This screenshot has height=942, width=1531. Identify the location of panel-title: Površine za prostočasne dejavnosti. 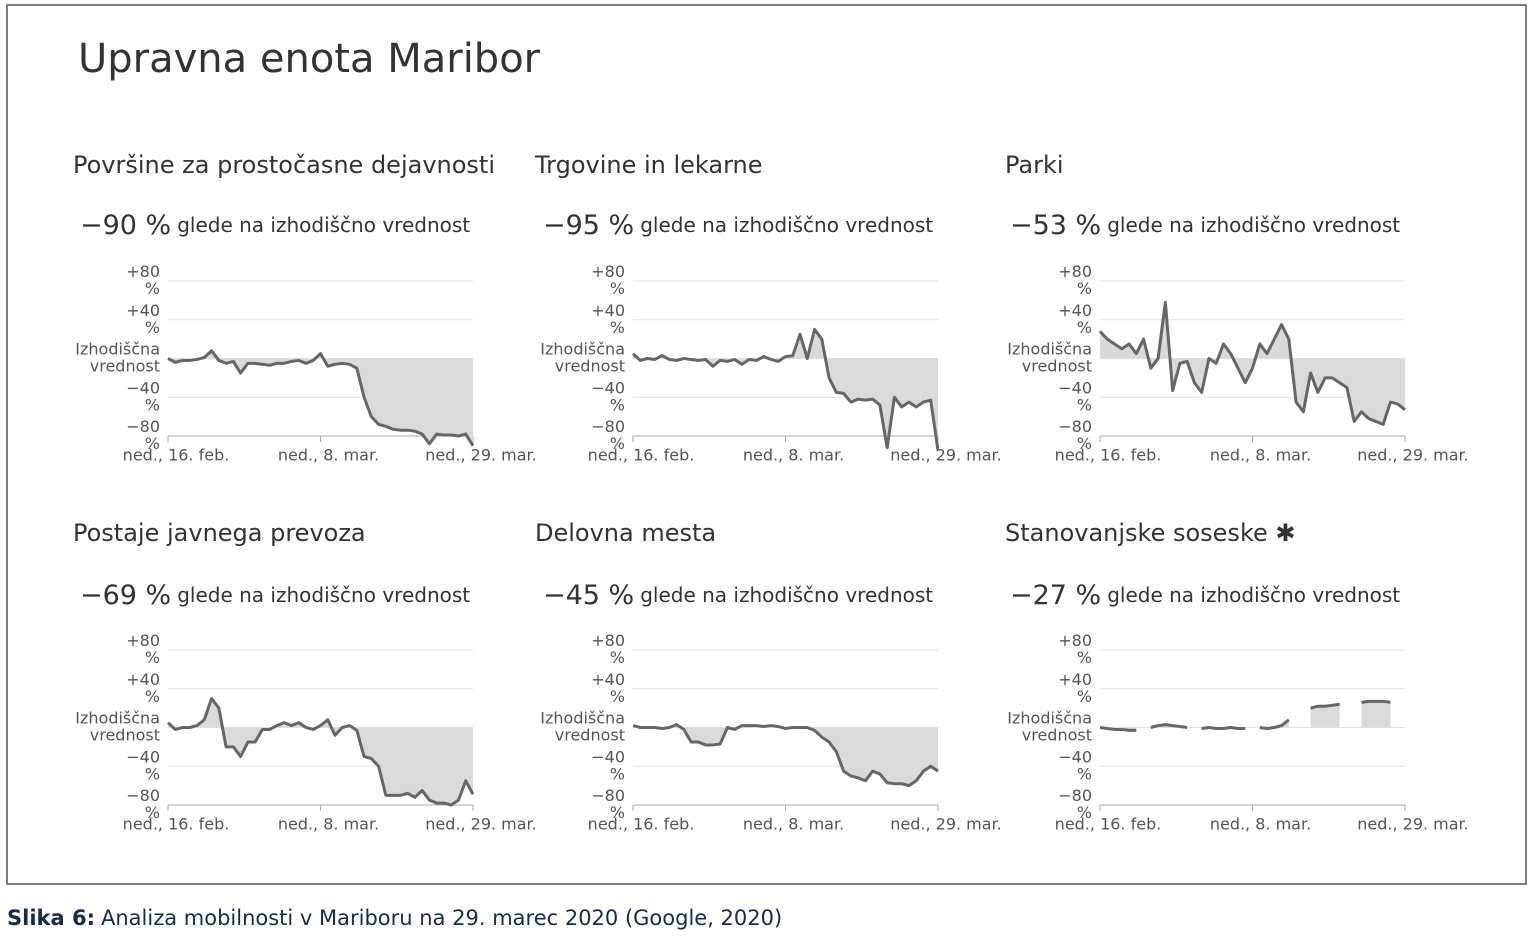
(284, 165).